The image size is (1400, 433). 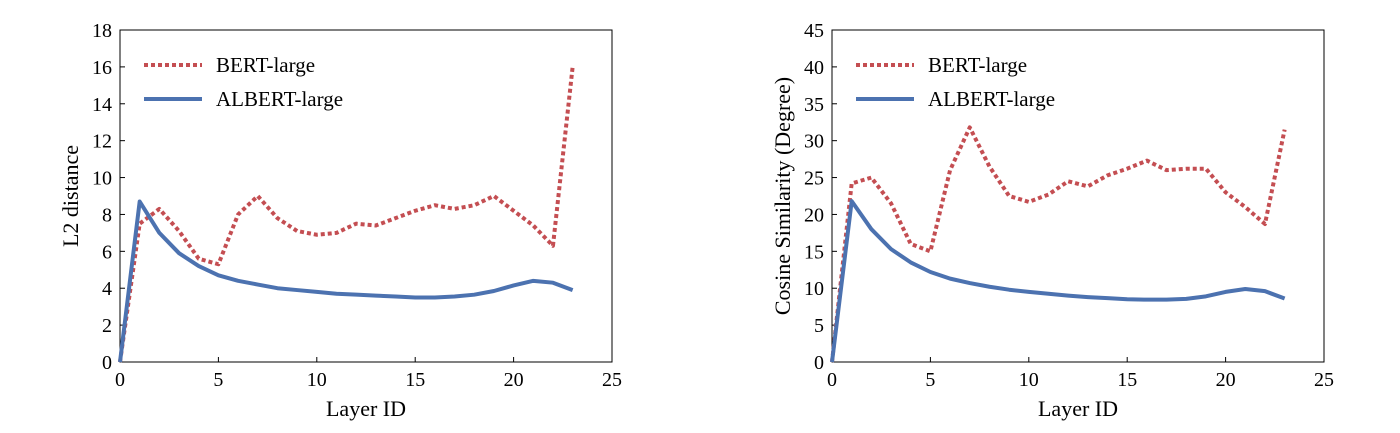 What do you see at coordinates (70, 196) in the screenshot?
I see `y-axis-label: L2 distance` at bounding box center [70, 196].